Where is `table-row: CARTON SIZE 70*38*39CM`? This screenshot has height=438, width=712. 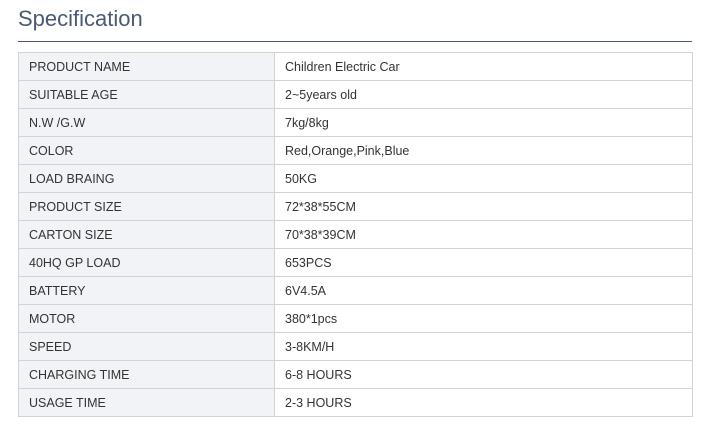 table-row: CARTON SIZE 70*38*39CM is located at coordinates (355, 234).